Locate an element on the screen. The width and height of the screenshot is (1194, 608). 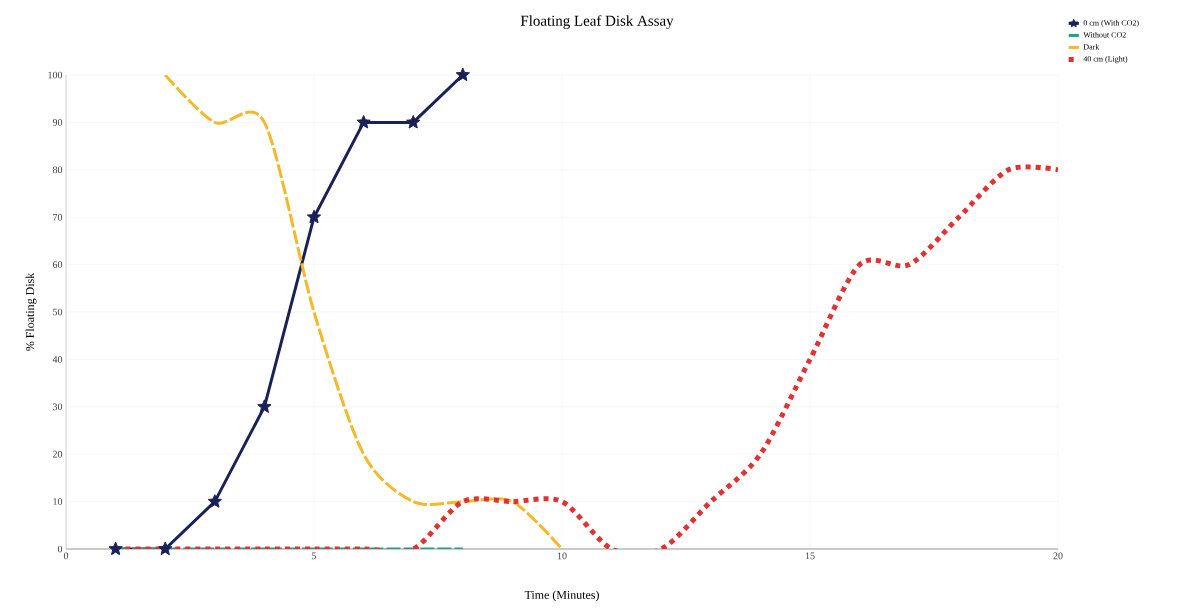
y-axis-title: % Floating Disk is located at coordinates (31, 311).